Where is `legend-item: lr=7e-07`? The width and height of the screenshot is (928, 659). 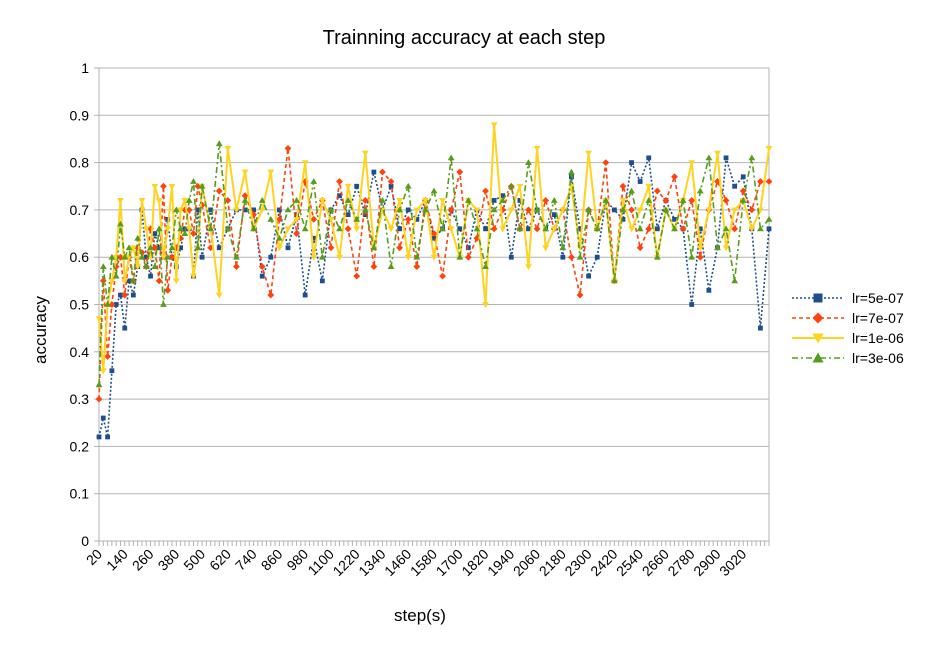
legend-item: lr=7e-07 is located at coordinates (848, 318).